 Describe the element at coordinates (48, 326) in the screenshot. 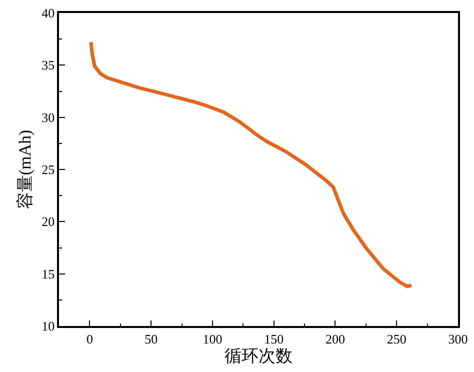

I see `y-tick-label: 10` at that location.